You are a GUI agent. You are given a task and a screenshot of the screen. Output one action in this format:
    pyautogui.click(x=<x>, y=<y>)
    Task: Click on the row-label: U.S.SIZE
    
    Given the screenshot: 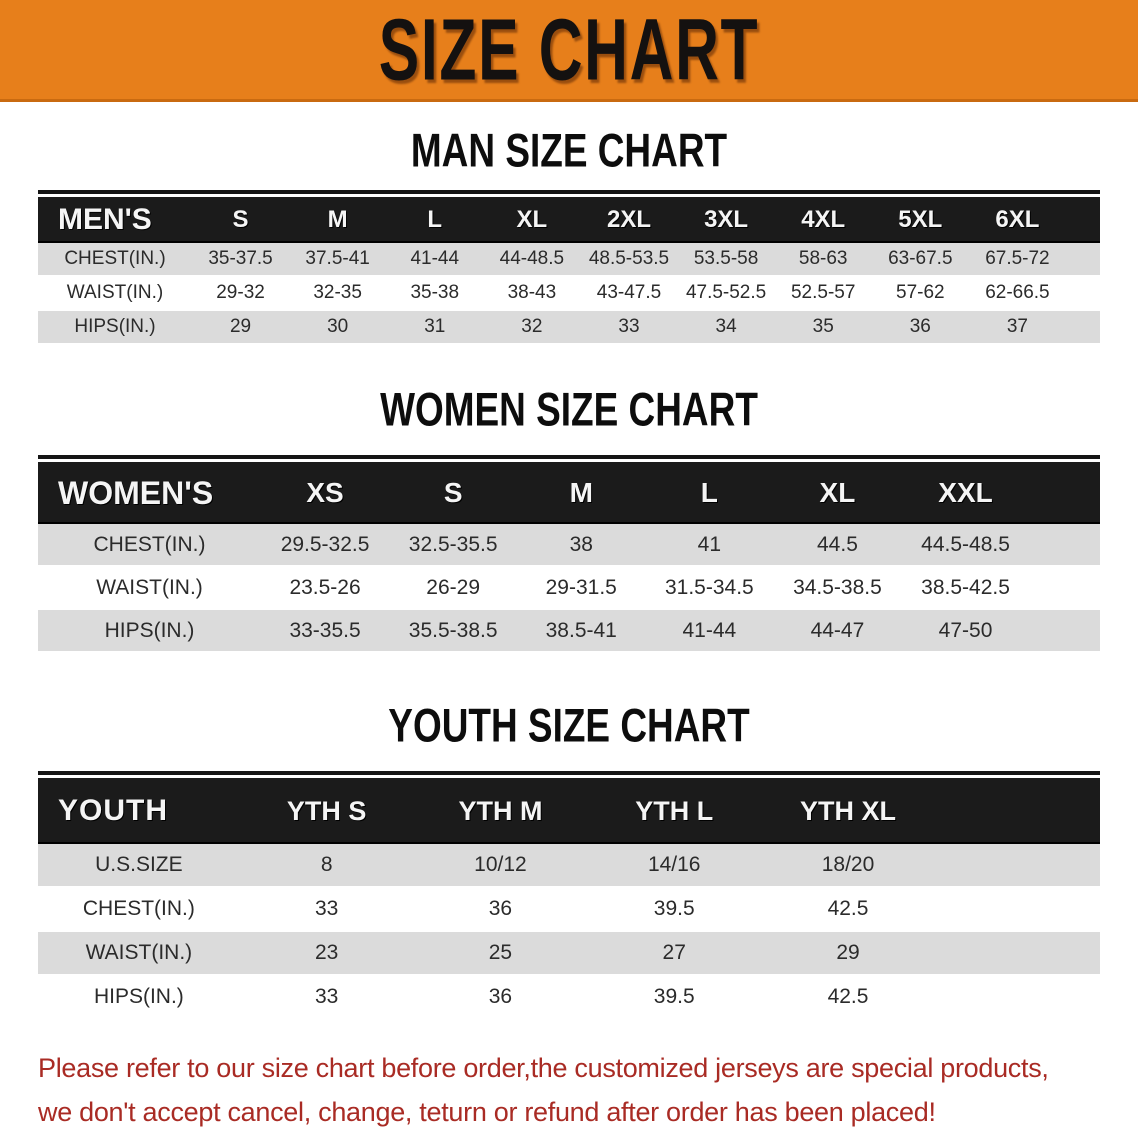 What is the action you would take?
    pyautogui.click(x=139, y=864)
    